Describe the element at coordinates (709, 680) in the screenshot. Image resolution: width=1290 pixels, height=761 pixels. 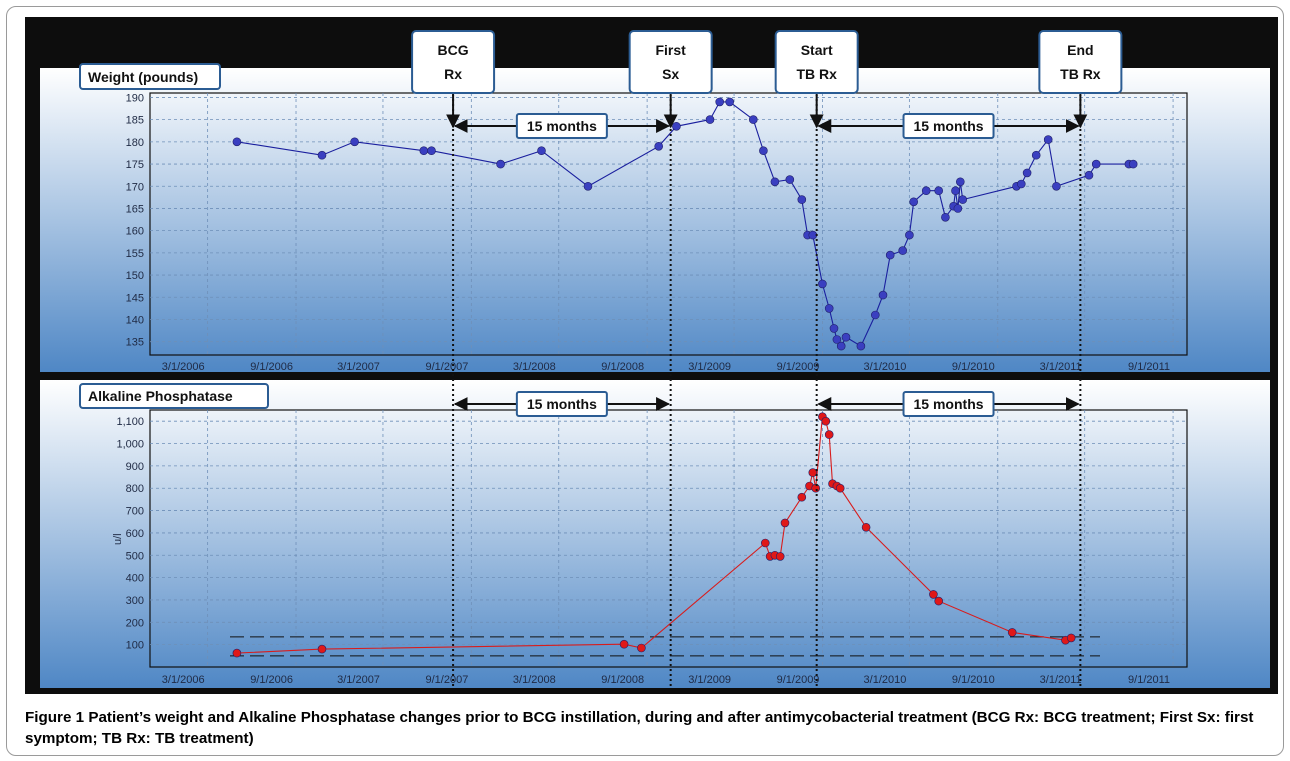
I see `alp-x-tick-label: 3/1/2009` at that location.